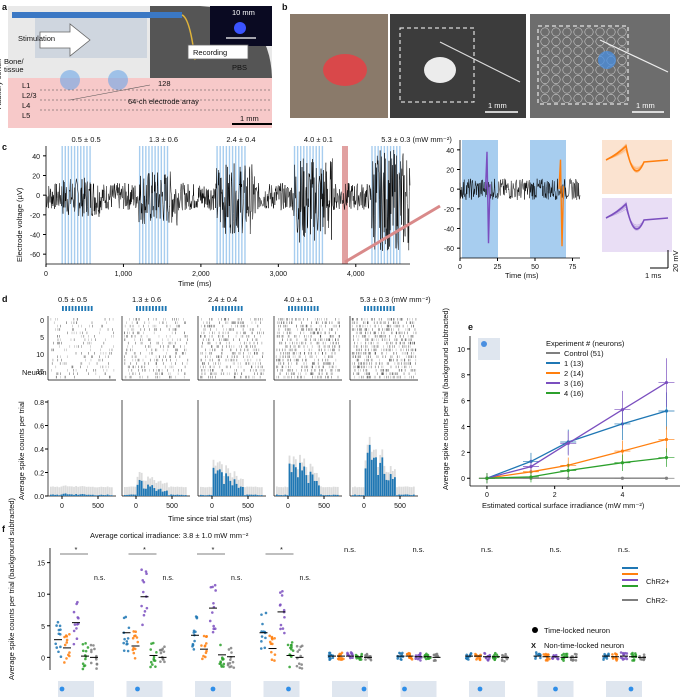  I want to click on zoom-trace, so click(520, 199).